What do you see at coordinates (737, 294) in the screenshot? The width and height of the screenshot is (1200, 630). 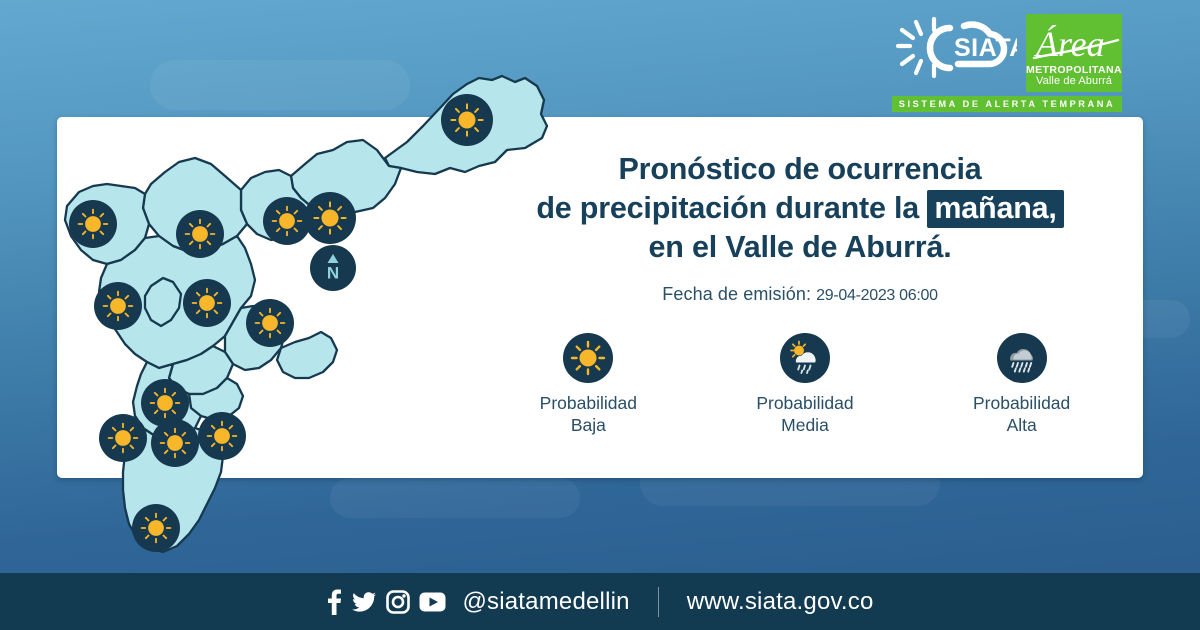 I see `emission-label: Fecha de emisión:` at bounding box center [737, 294].